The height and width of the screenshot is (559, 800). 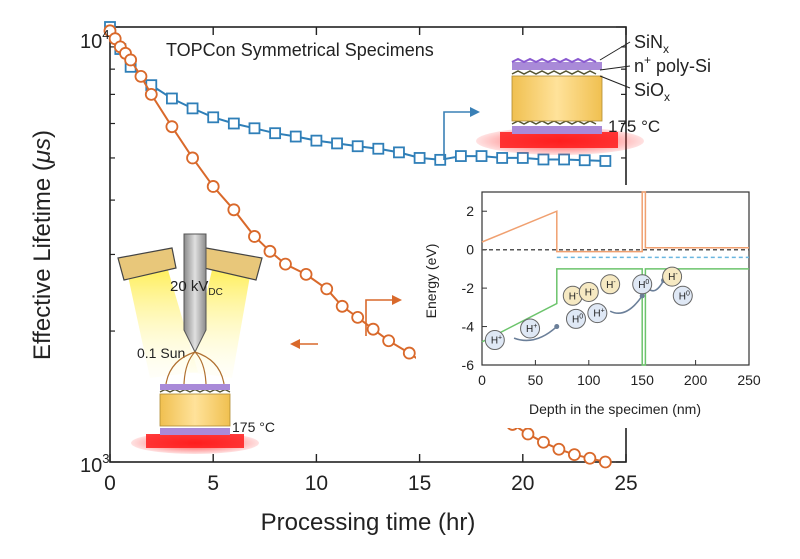 I want to click on y-axis-label: Effective Lifetime (μs), so click(x=42, y=245).